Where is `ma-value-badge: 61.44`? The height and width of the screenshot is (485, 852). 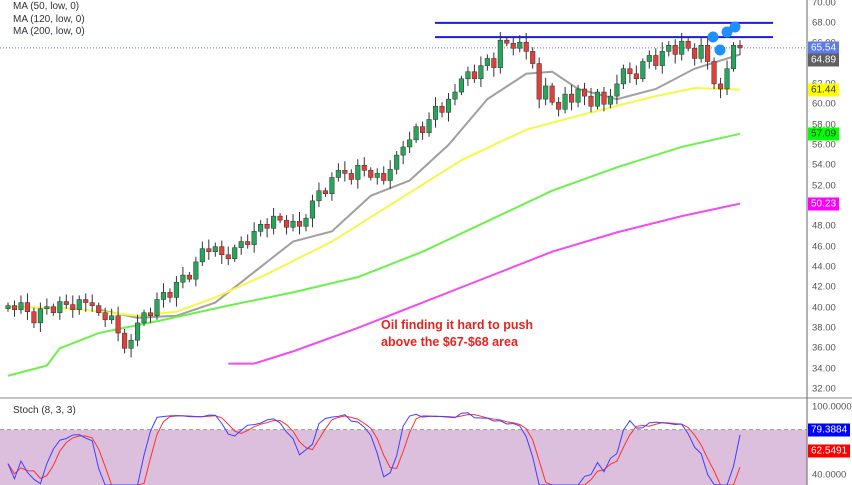
ma-value-badge: 61.44 is located at coordinates (824, 90).